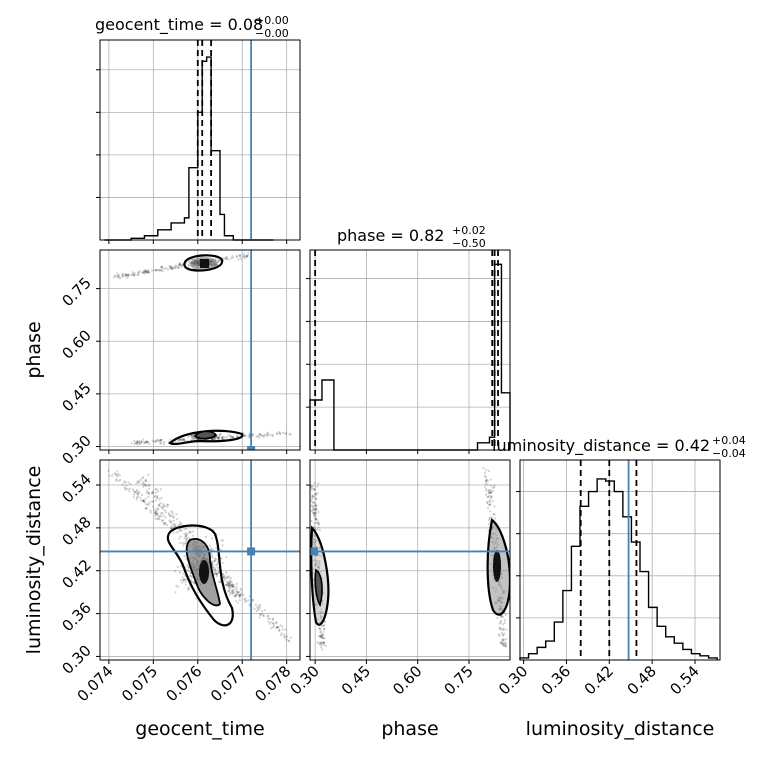  What do you see at coordinates (684, 680) in the screenshot?
I see `x-tick-label-luminosity-distance: 0.54` at bounding box center [684, 680].